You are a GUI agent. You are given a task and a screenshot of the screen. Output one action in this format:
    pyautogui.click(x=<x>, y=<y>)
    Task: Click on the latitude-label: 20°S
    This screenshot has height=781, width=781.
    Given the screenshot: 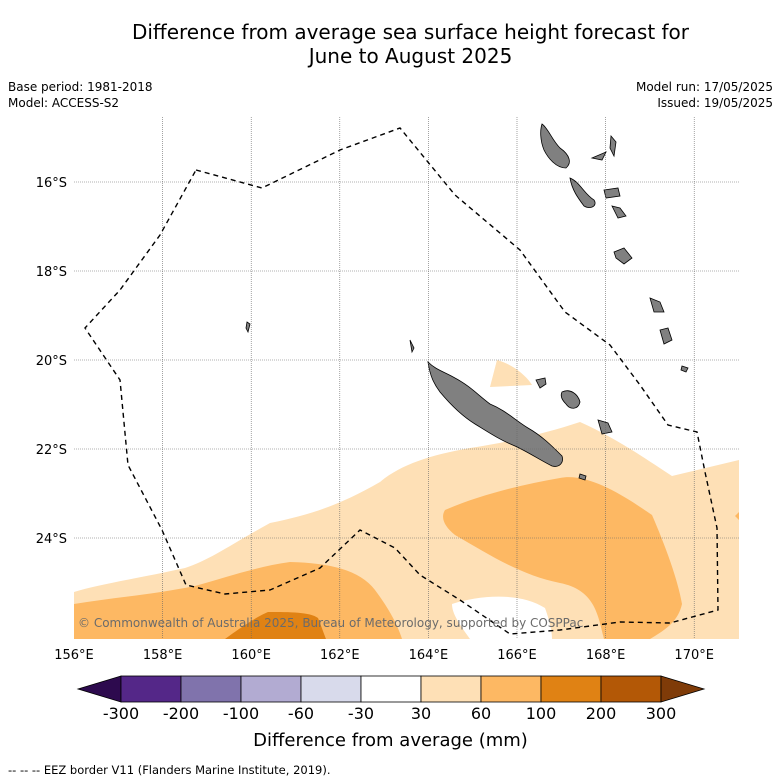 What is the action you would take?
    pyautogui.click(x=51, y=361)
    